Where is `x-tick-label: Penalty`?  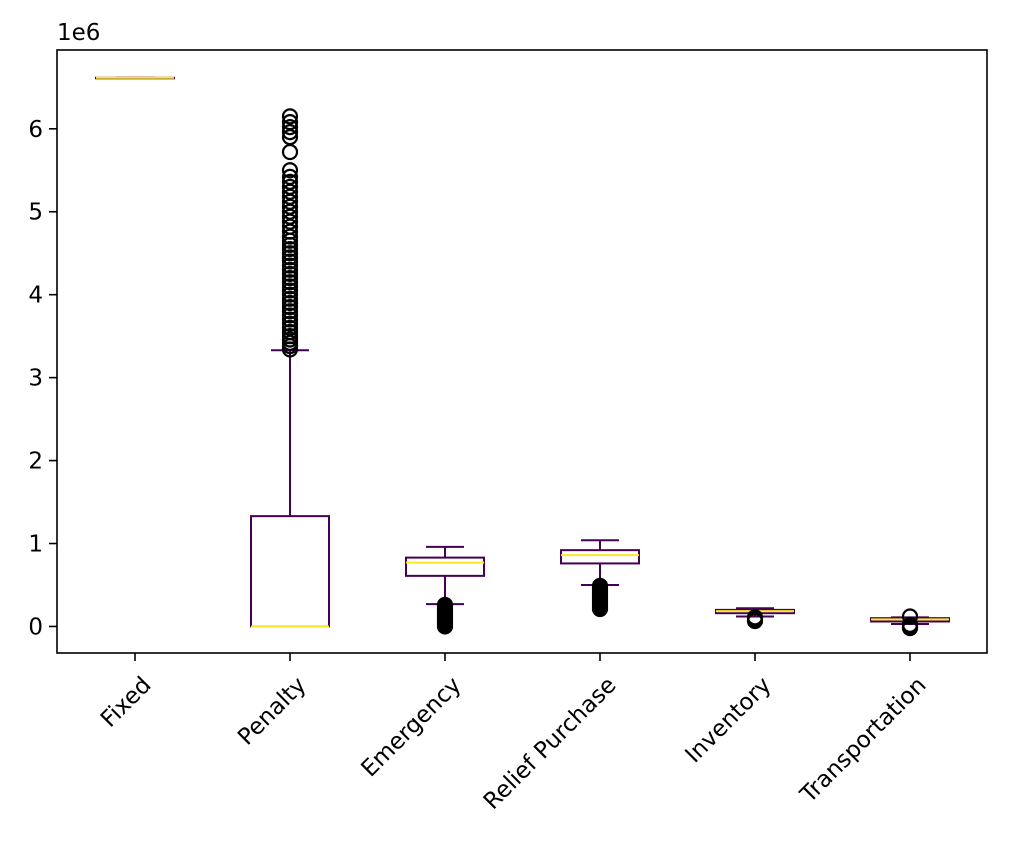
x-tick-label: Penalty is located at coordinates (272, 711).